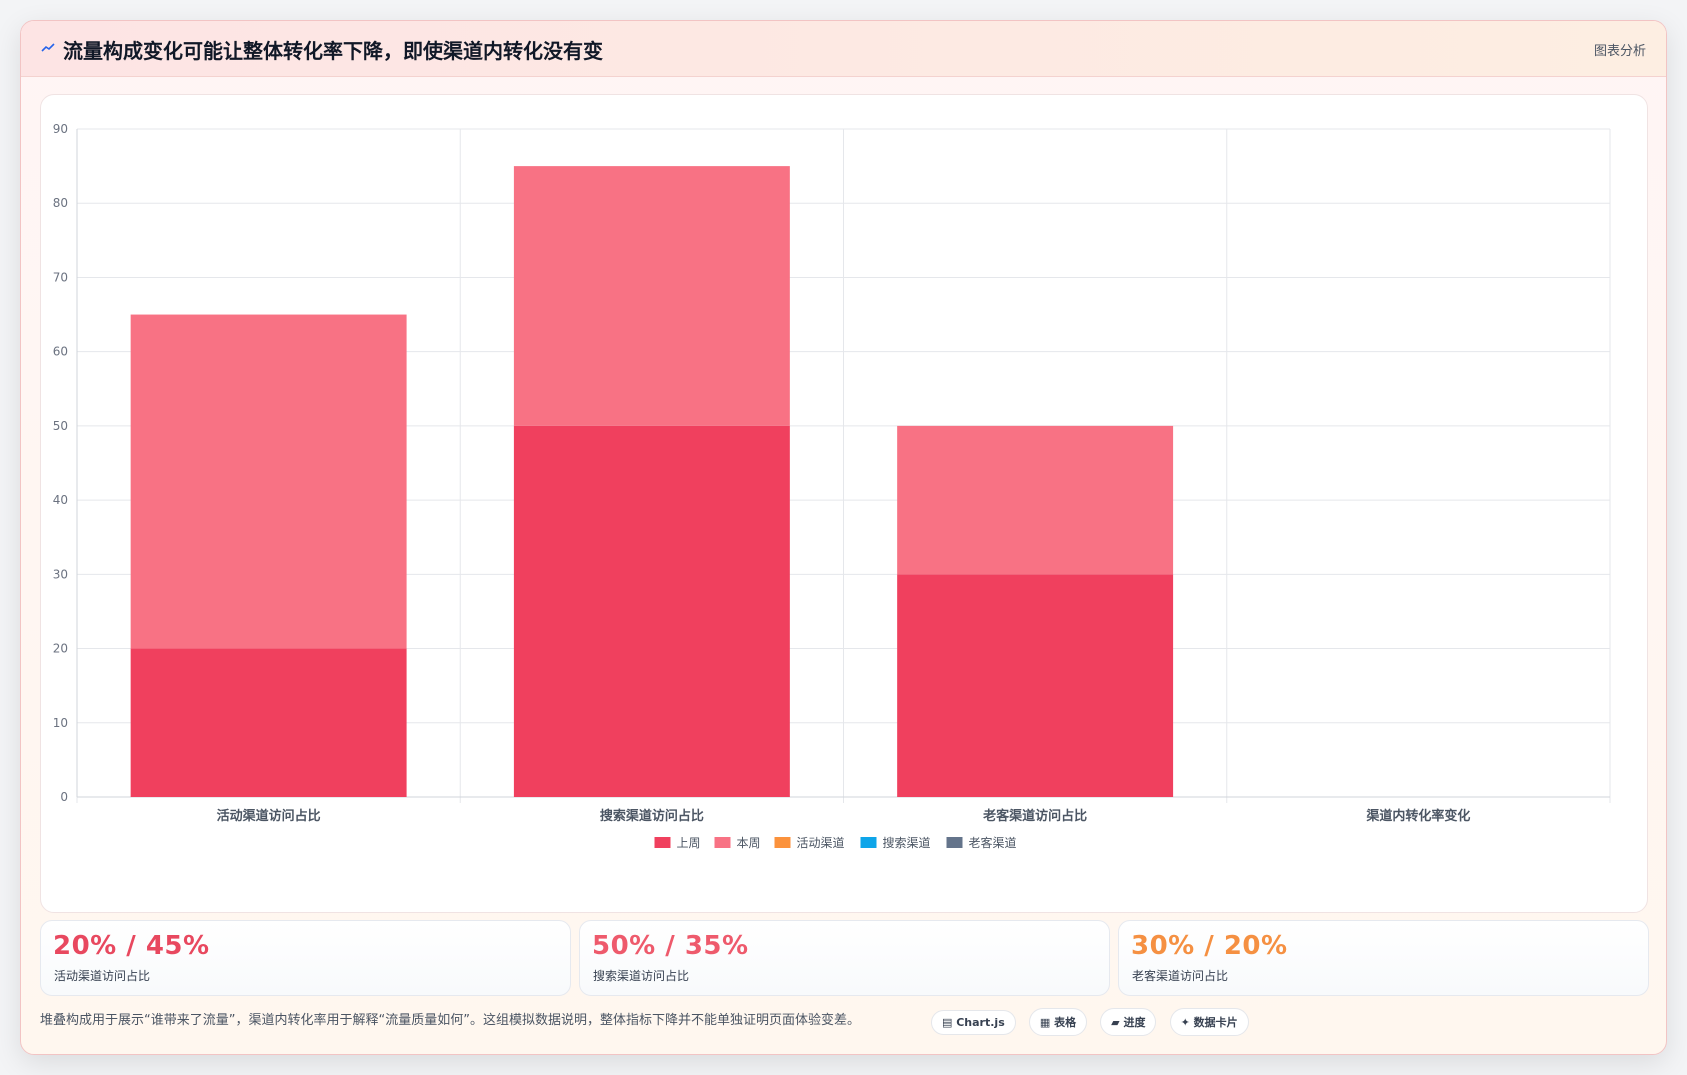  What do you see at coordinates (1034, 816) in the screenshot?
I see `x-tick-label: 老客渠道访问占比` at bounding box center [1034, 816].